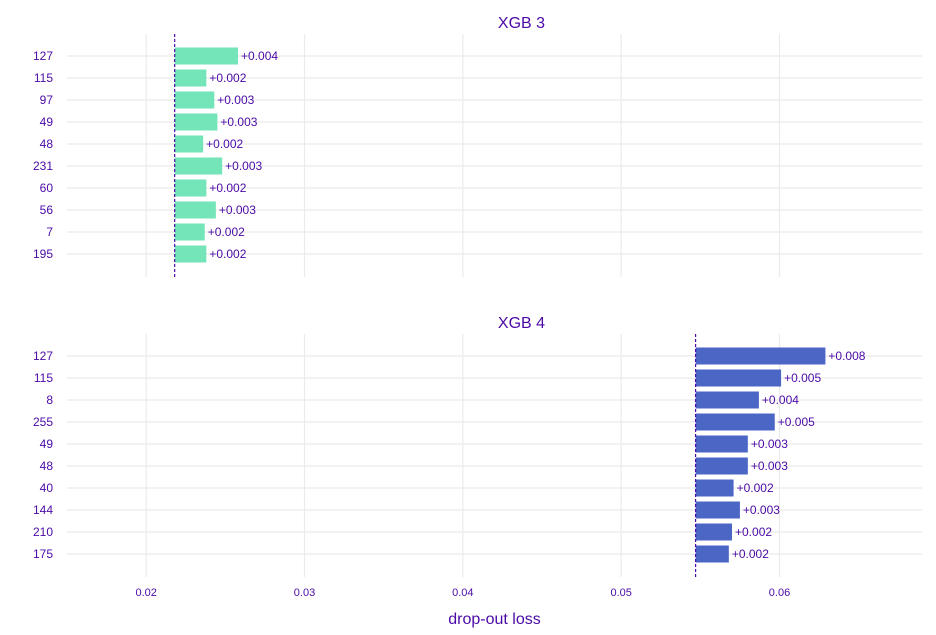  I want to click on y-tick-label: 255, so click(43, 422).